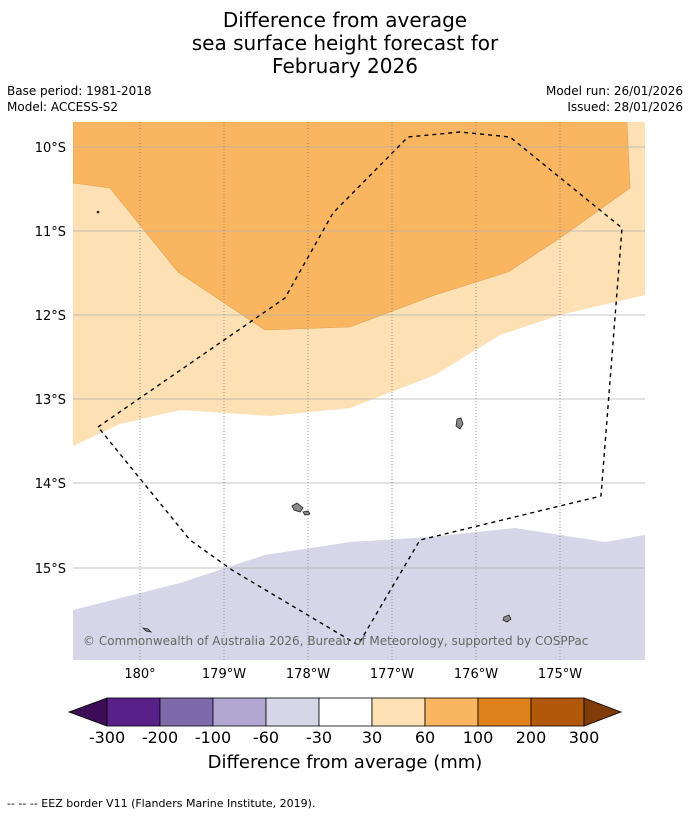 Image resolution: width=690 pixels, height=816 pixels. Describe the element at coordinates (98, 212) in the screenshot. I see `island-dot-nw` at that location.